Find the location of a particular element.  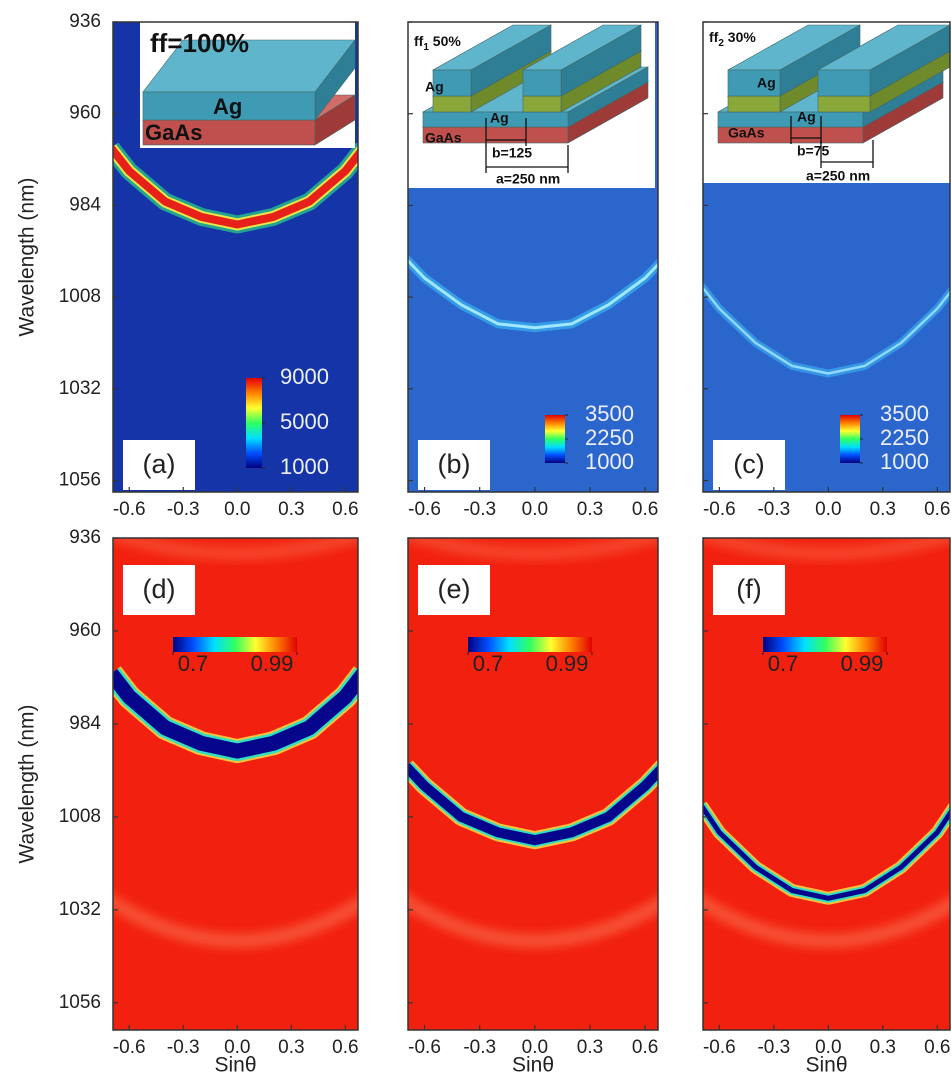

inset-title-part: 1 is located at coordinates (426, 47).